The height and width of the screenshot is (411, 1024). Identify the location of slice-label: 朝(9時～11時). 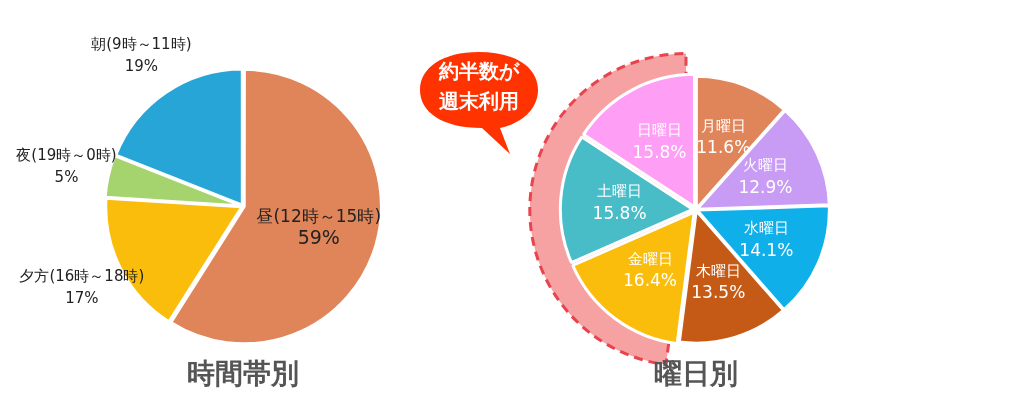
(141, 44).